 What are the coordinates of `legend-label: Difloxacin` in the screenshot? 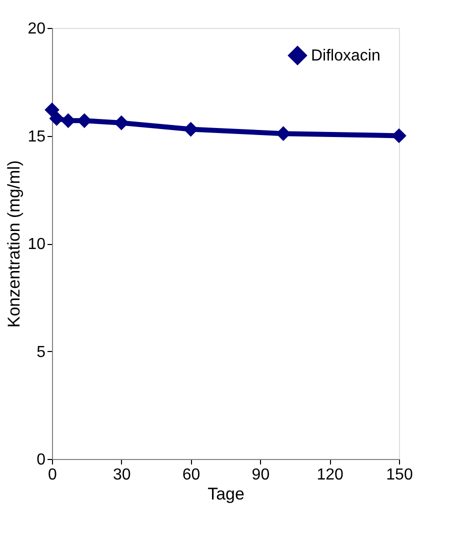 It's located at (345, 56).